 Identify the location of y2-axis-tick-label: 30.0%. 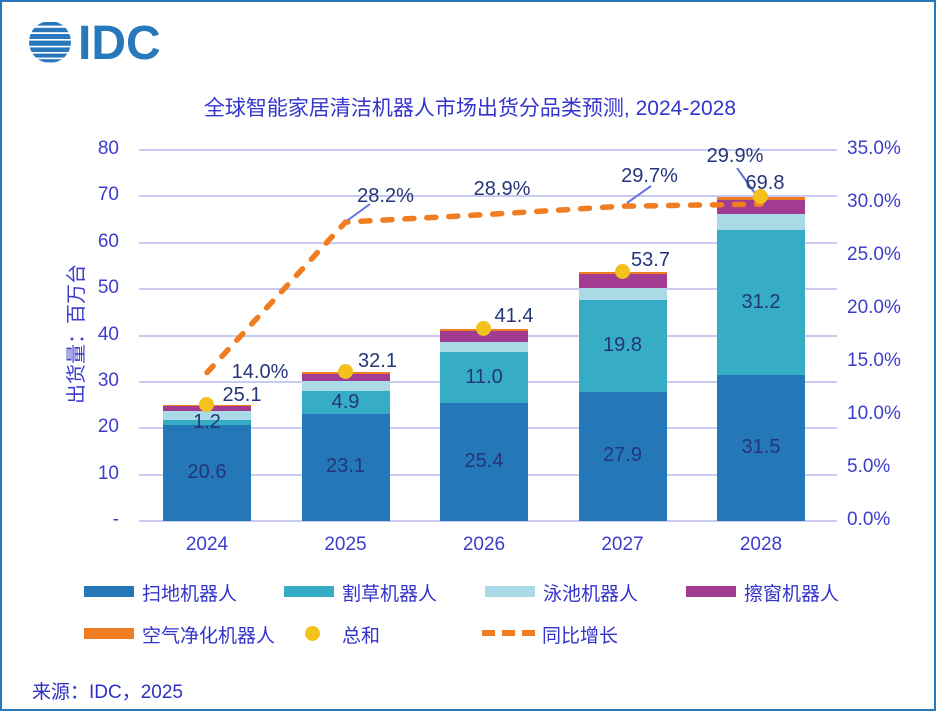
(874, 201).